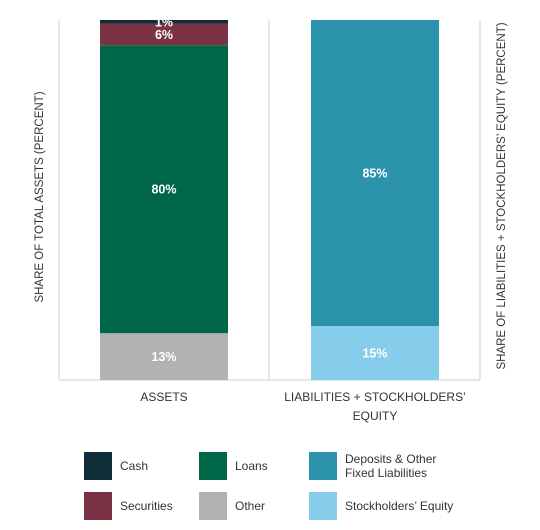 This screenshot has width=540, height=530. Describe the element at coordinates (302, 406) in the screenshot. I see `chart-category-labels: ASSETS LIABILITIES + STOCKHOLDERS’ EQUITY` at that location.